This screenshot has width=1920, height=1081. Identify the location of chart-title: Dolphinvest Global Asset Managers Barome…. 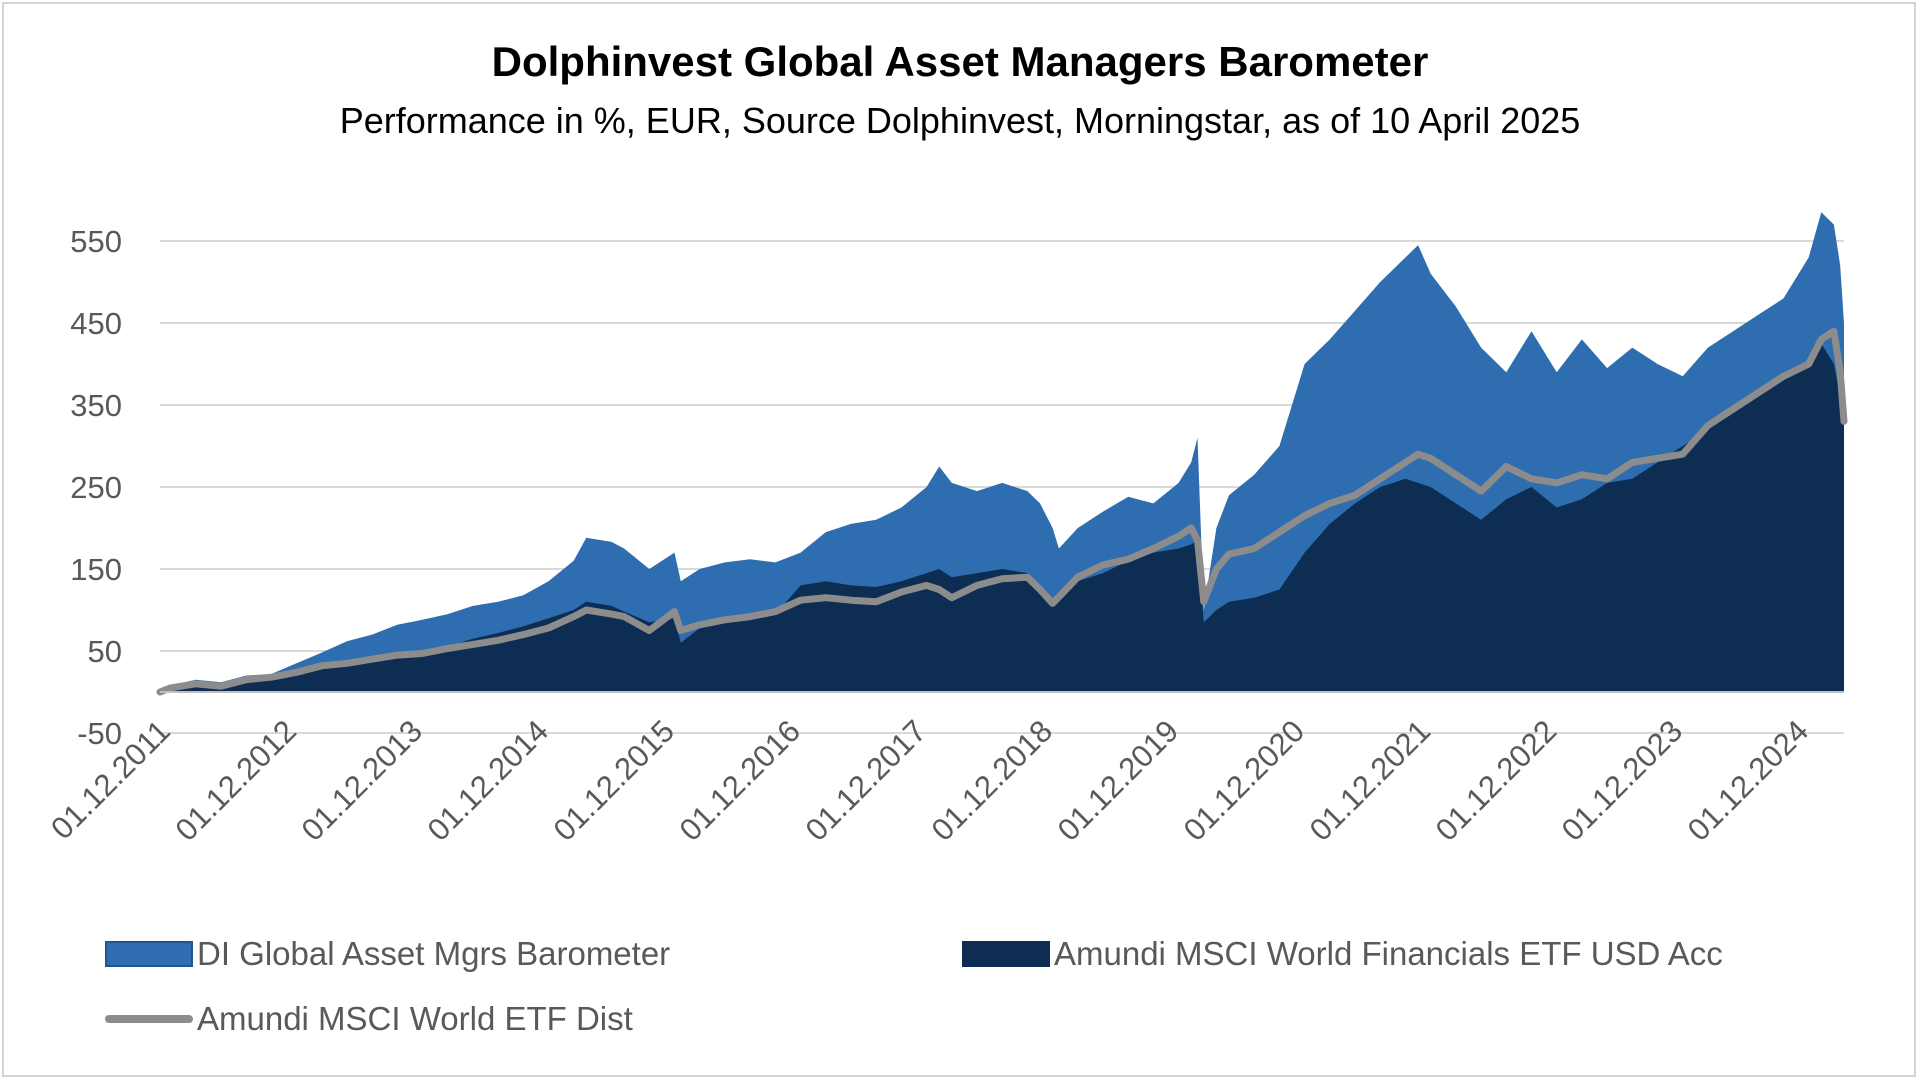
(960, 61).